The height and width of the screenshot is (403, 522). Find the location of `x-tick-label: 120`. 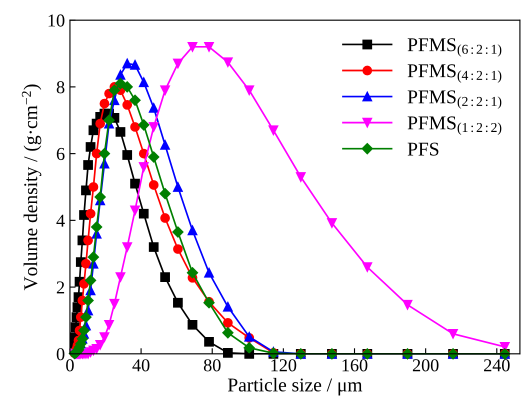

x-tick-label: 120 is located at coordinates (283, 365).